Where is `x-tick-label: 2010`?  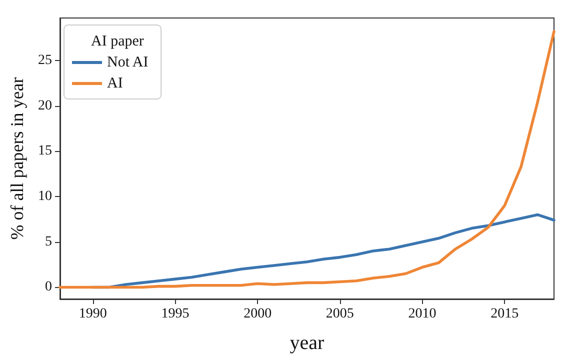 x-tick-label: 2010 is located at coordinates (422, 314).